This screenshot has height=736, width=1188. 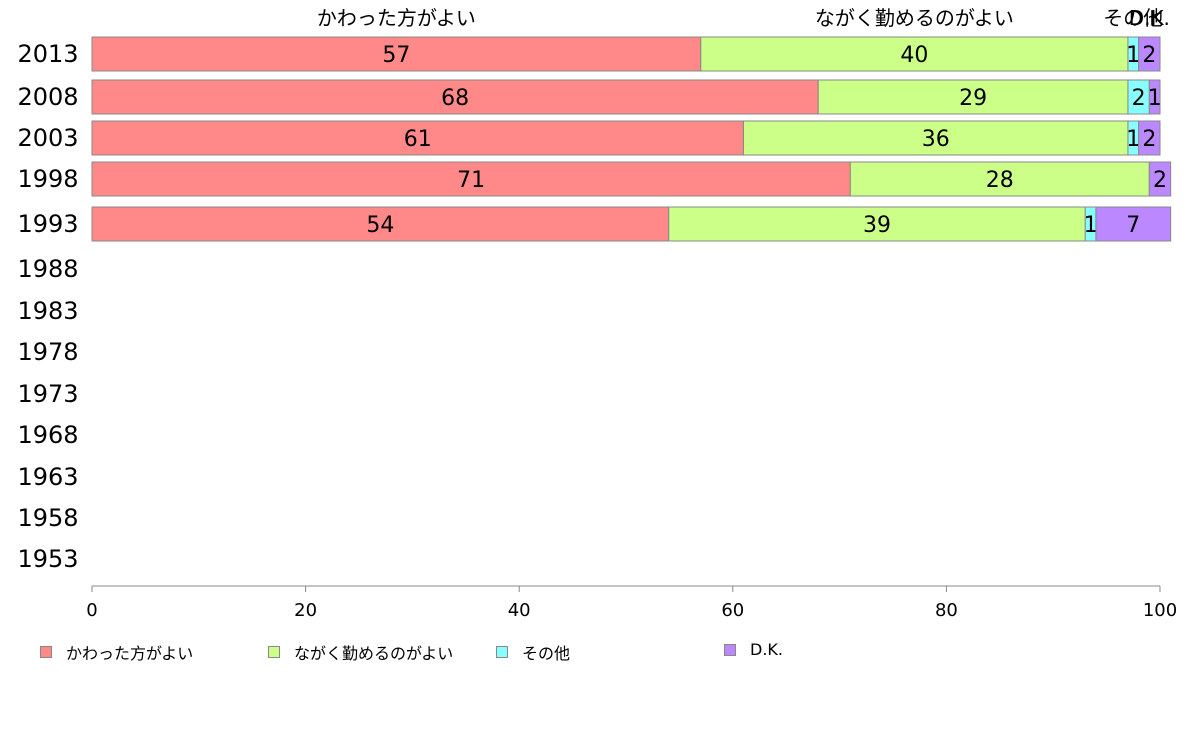 I want to click on data-label: 40, so click(x=914, y=55).